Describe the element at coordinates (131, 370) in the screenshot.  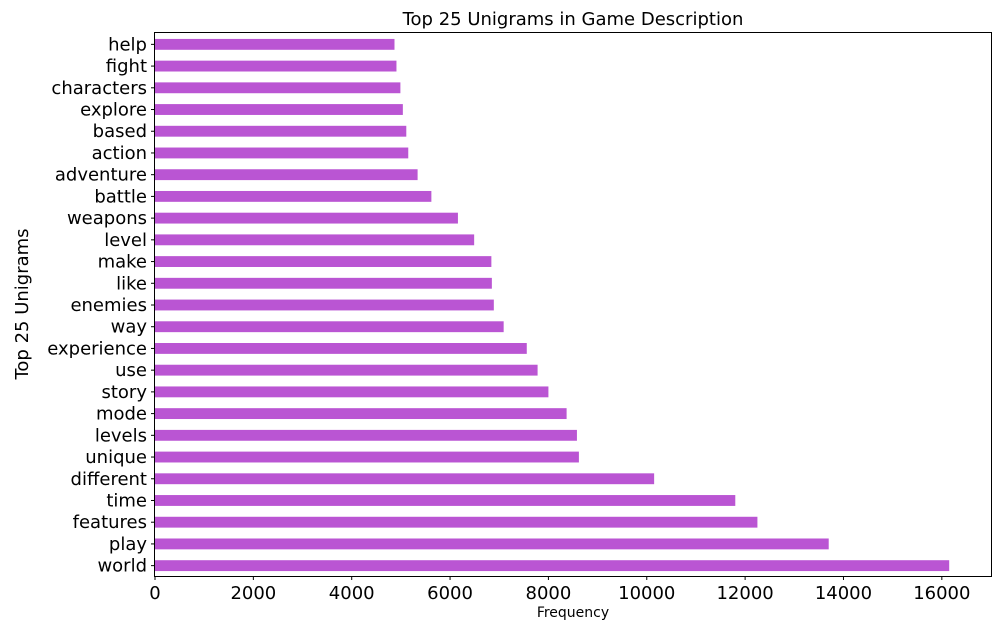
I see `y-tick-label: use` at that location.